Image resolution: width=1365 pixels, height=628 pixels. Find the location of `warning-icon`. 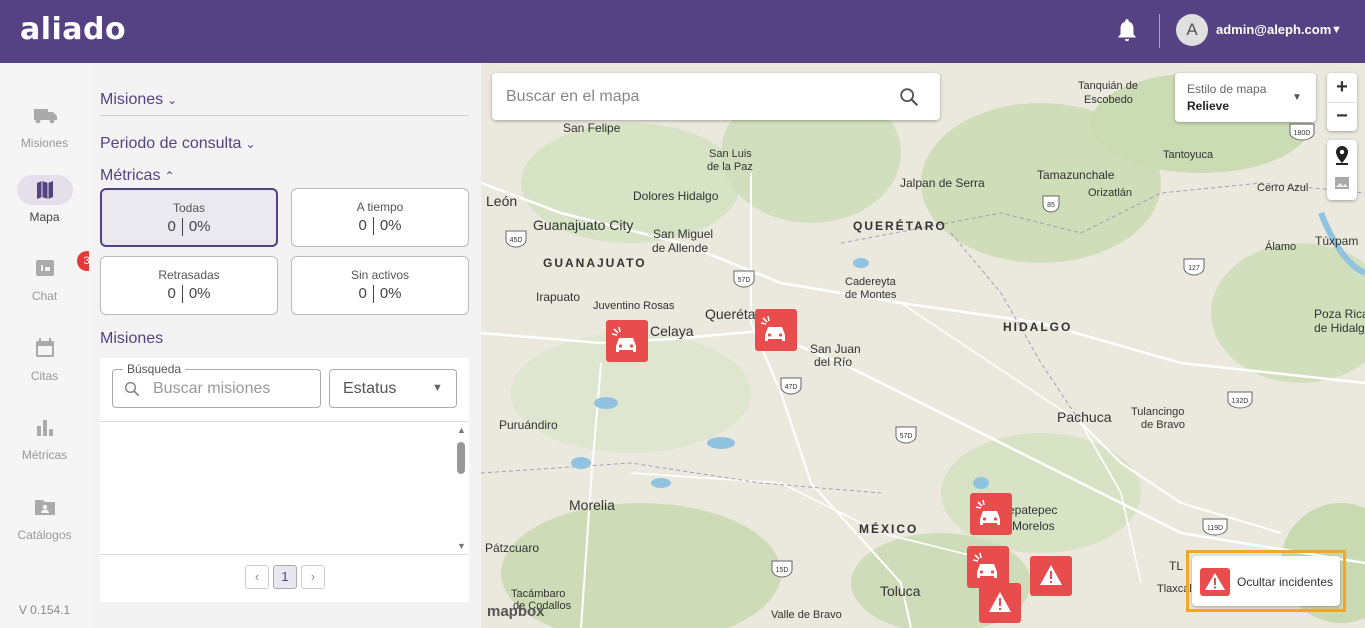

warning-icon is located at coordinates (1215, 582).